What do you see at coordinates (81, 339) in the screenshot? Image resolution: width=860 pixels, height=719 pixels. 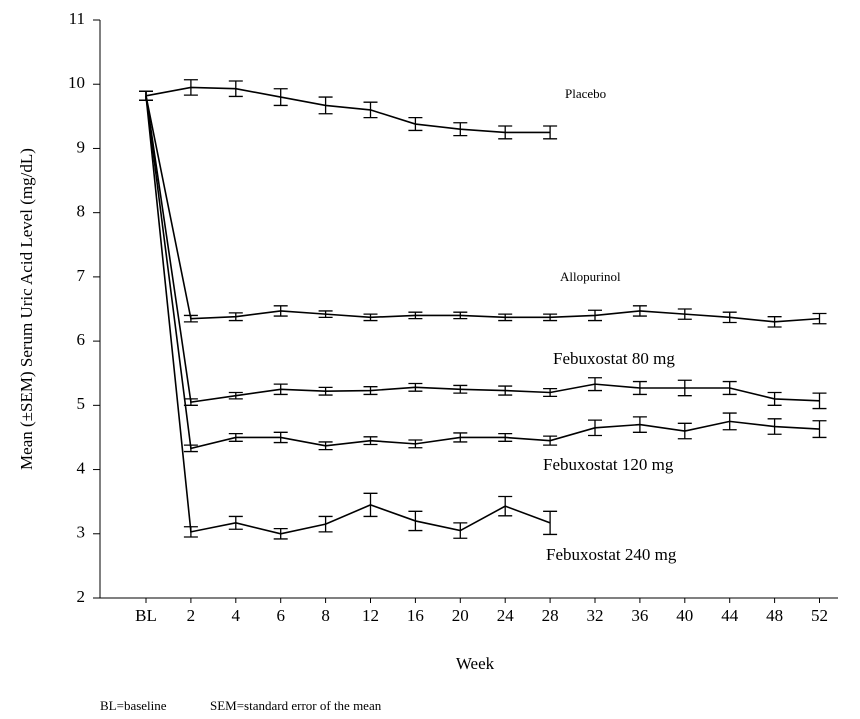 I see `y-tick-label: 6` at bounding box center [81, 339].